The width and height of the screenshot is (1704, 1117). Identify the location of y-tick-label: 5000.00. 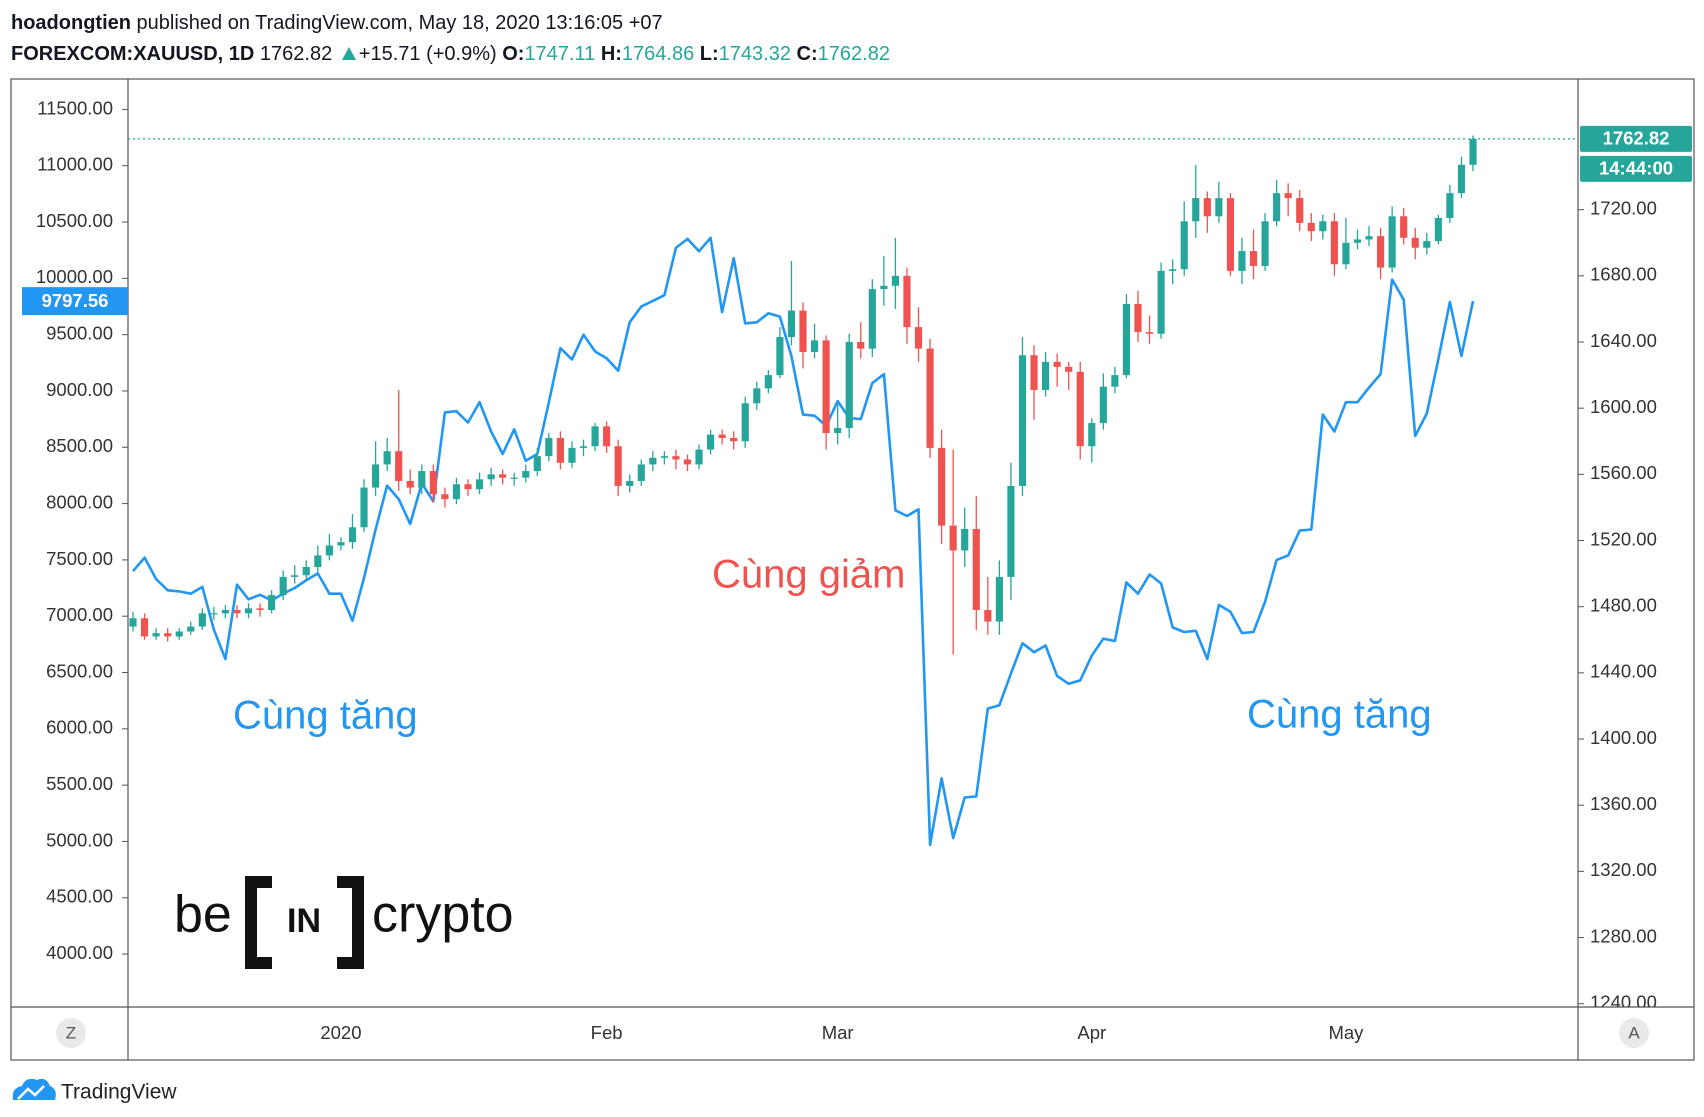
(79, 839).